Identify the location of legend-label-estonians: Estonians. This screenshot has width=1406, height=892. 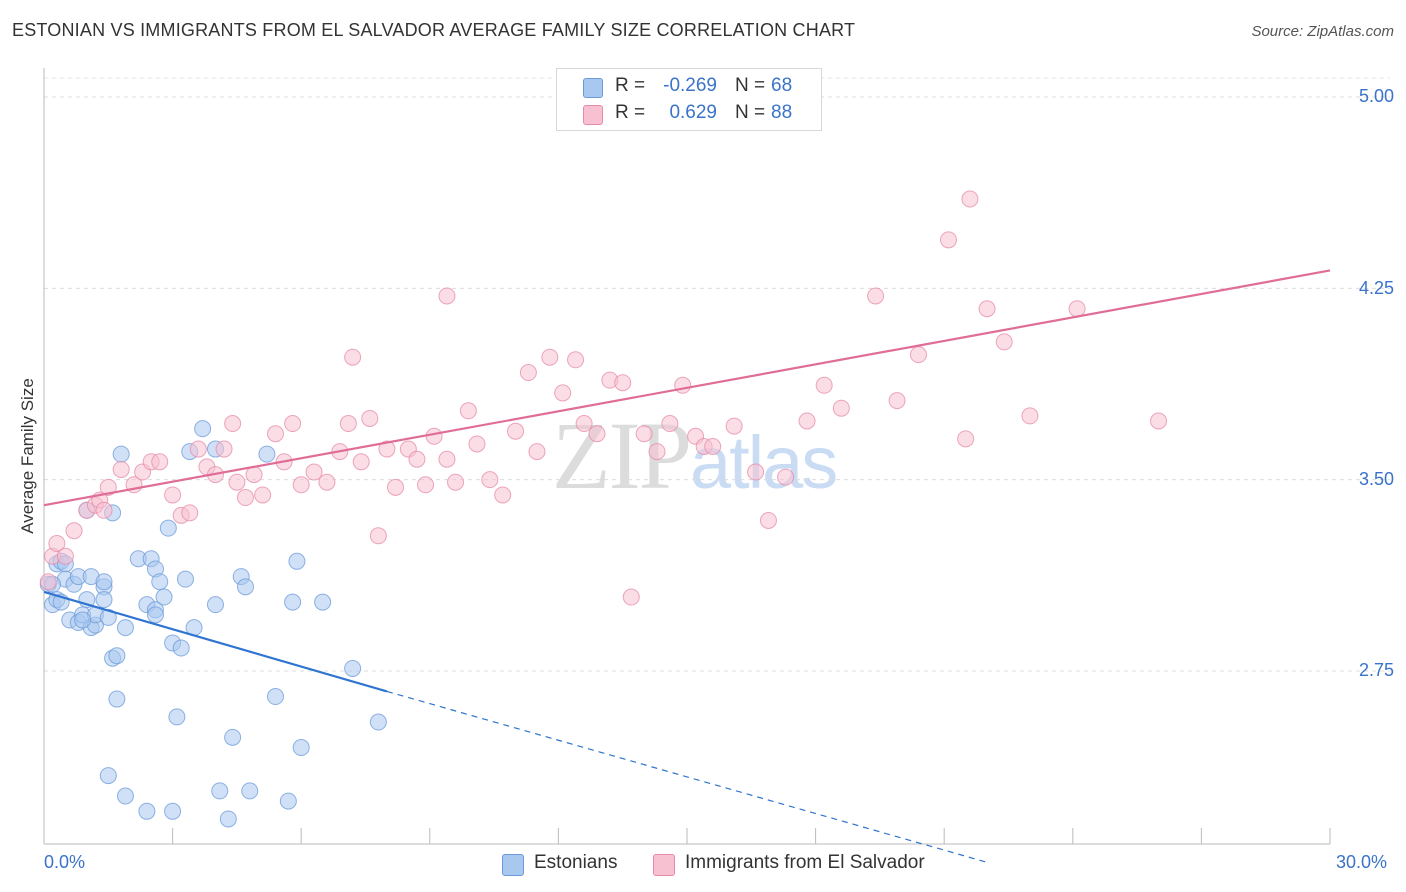
(576, 862).